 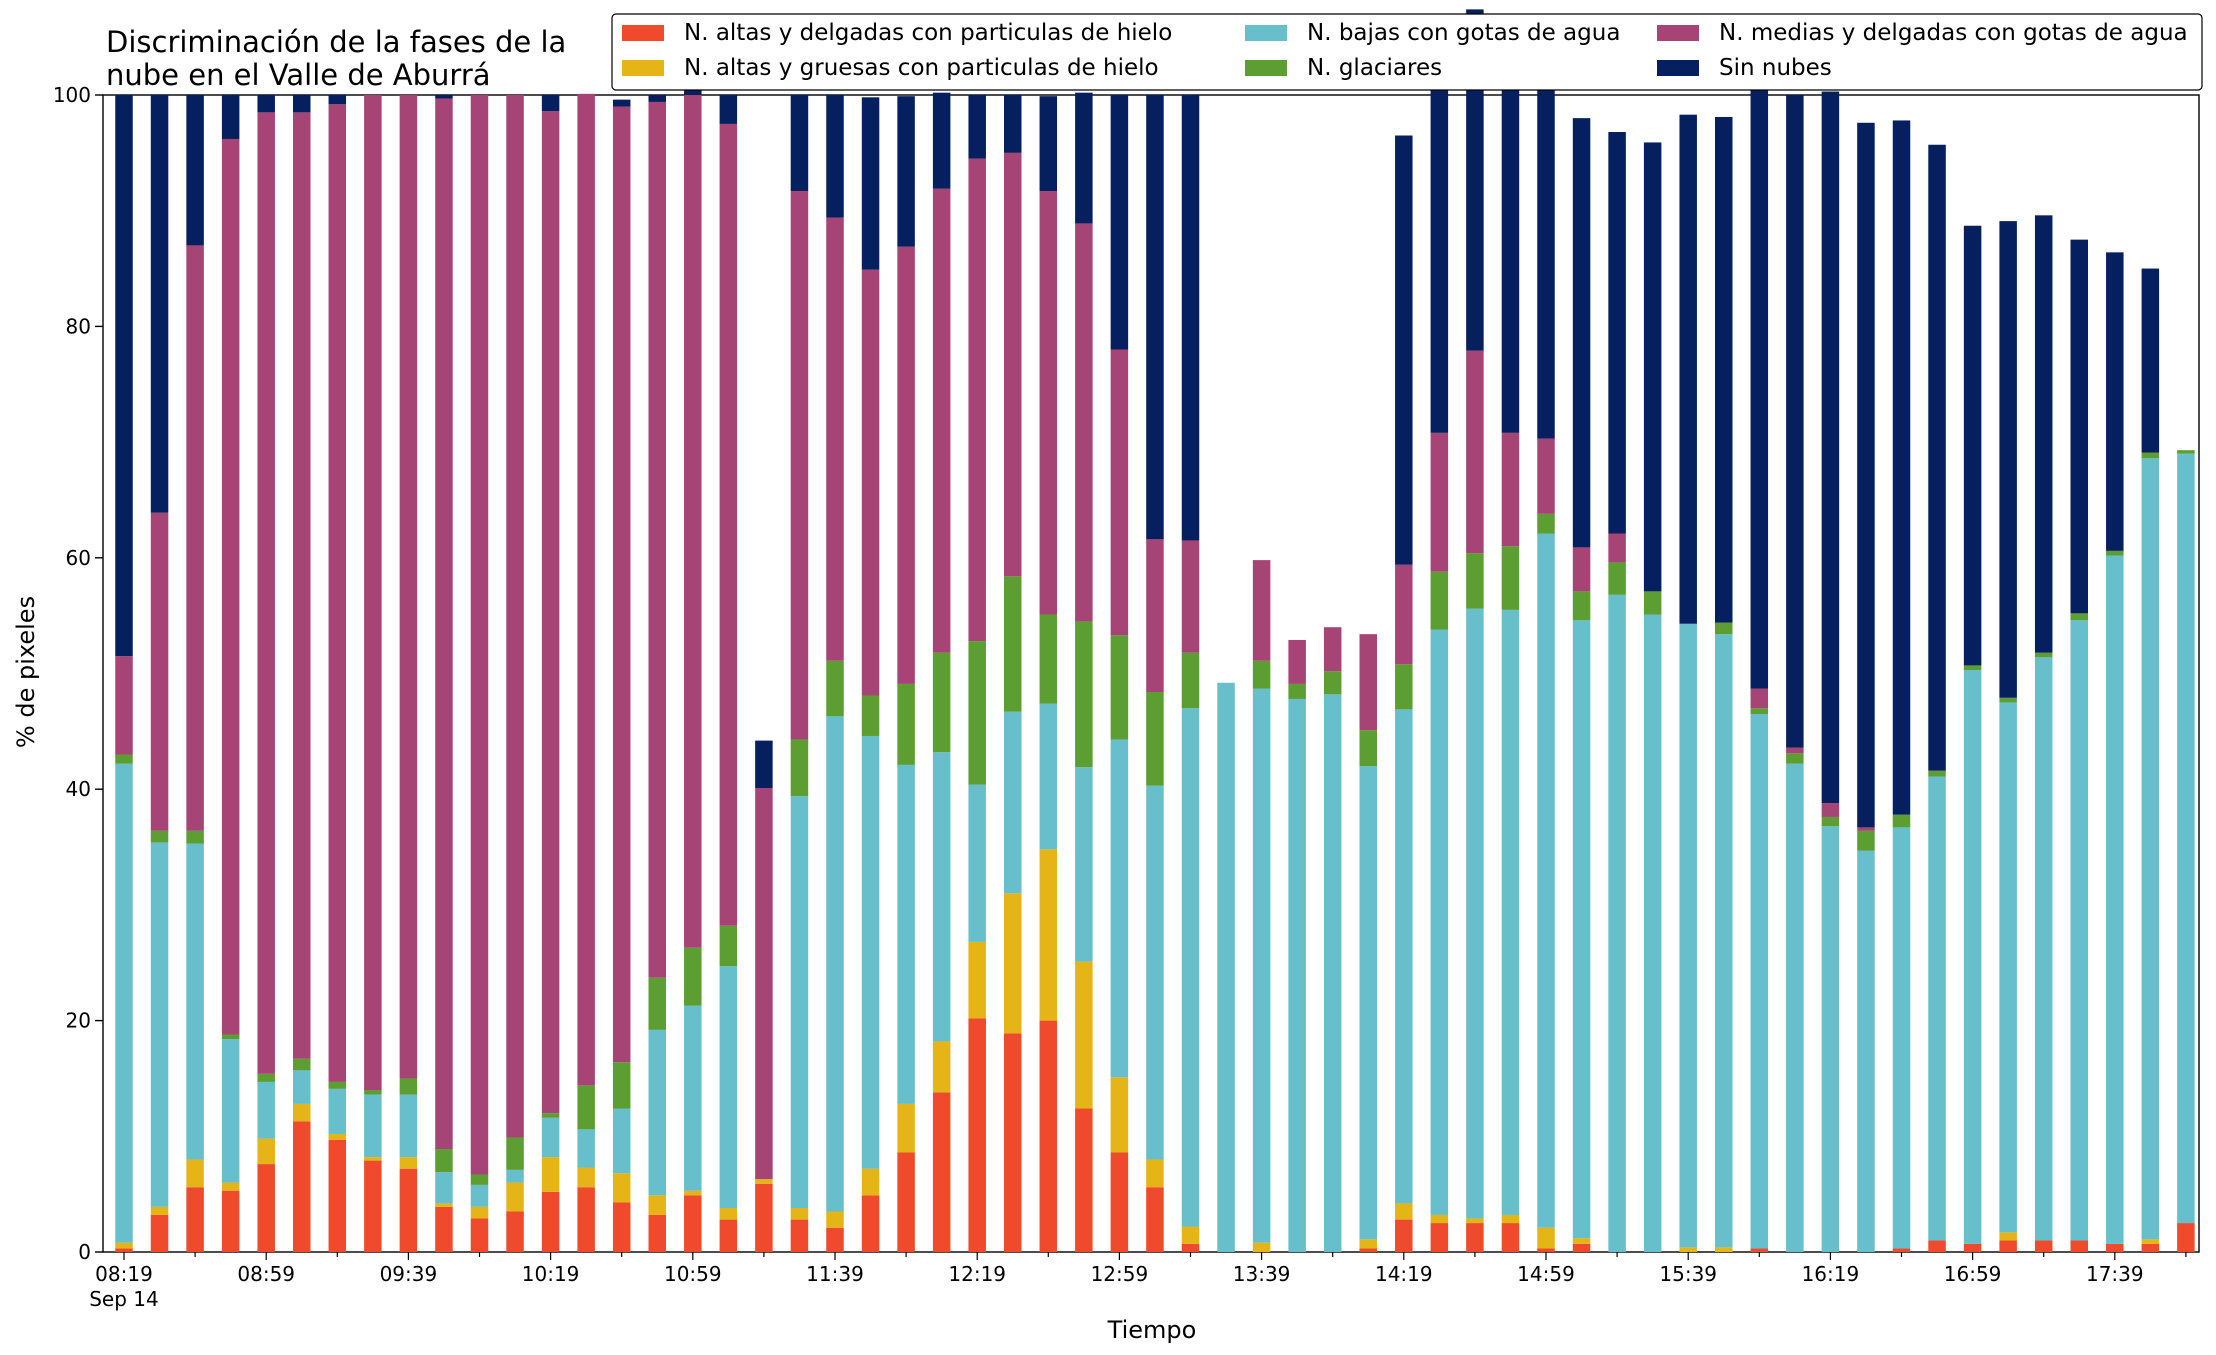 What do you see at coordinates (835, 1274) in the screenshot?
I see `x-tick-label-5: 11:39` at bounding box center [835, 1274].